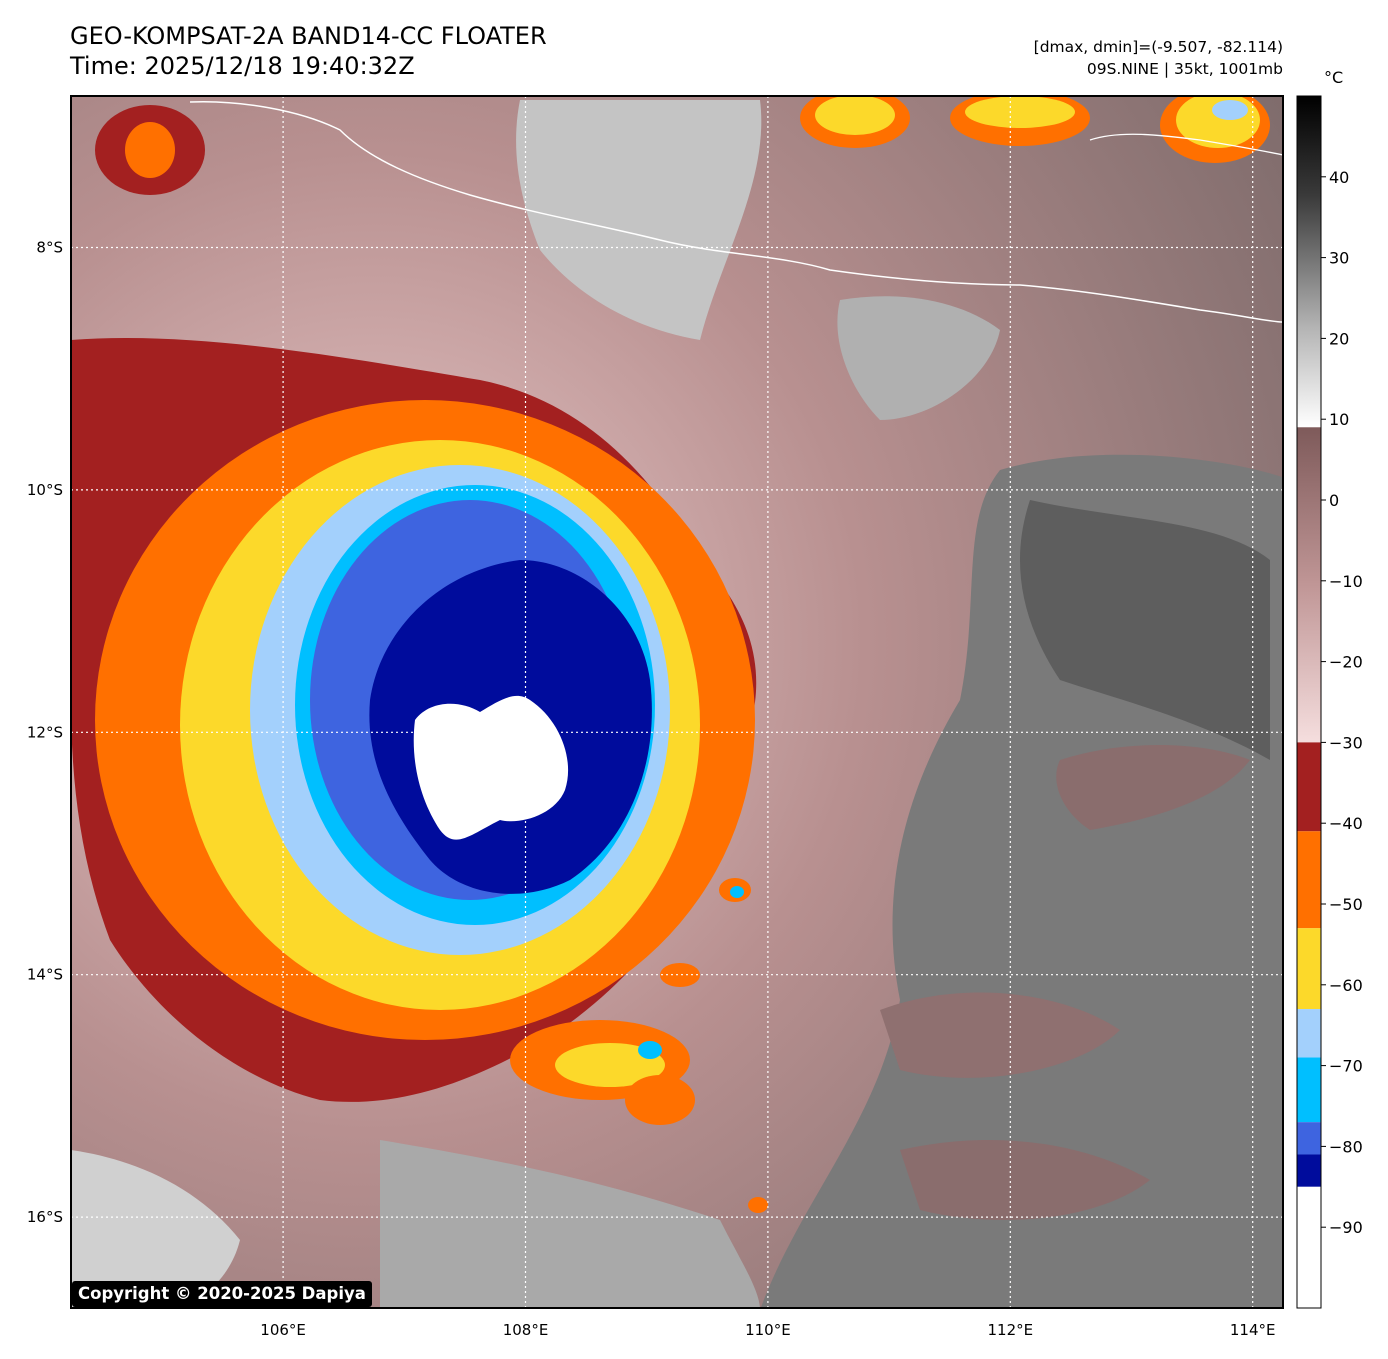 This screenshot has height=1359, width=1388. What do you see at coordinates (1339, 338) in the screenshot?
I see `colorbar-tick-label: 20` at bounding box center [1339, 338].